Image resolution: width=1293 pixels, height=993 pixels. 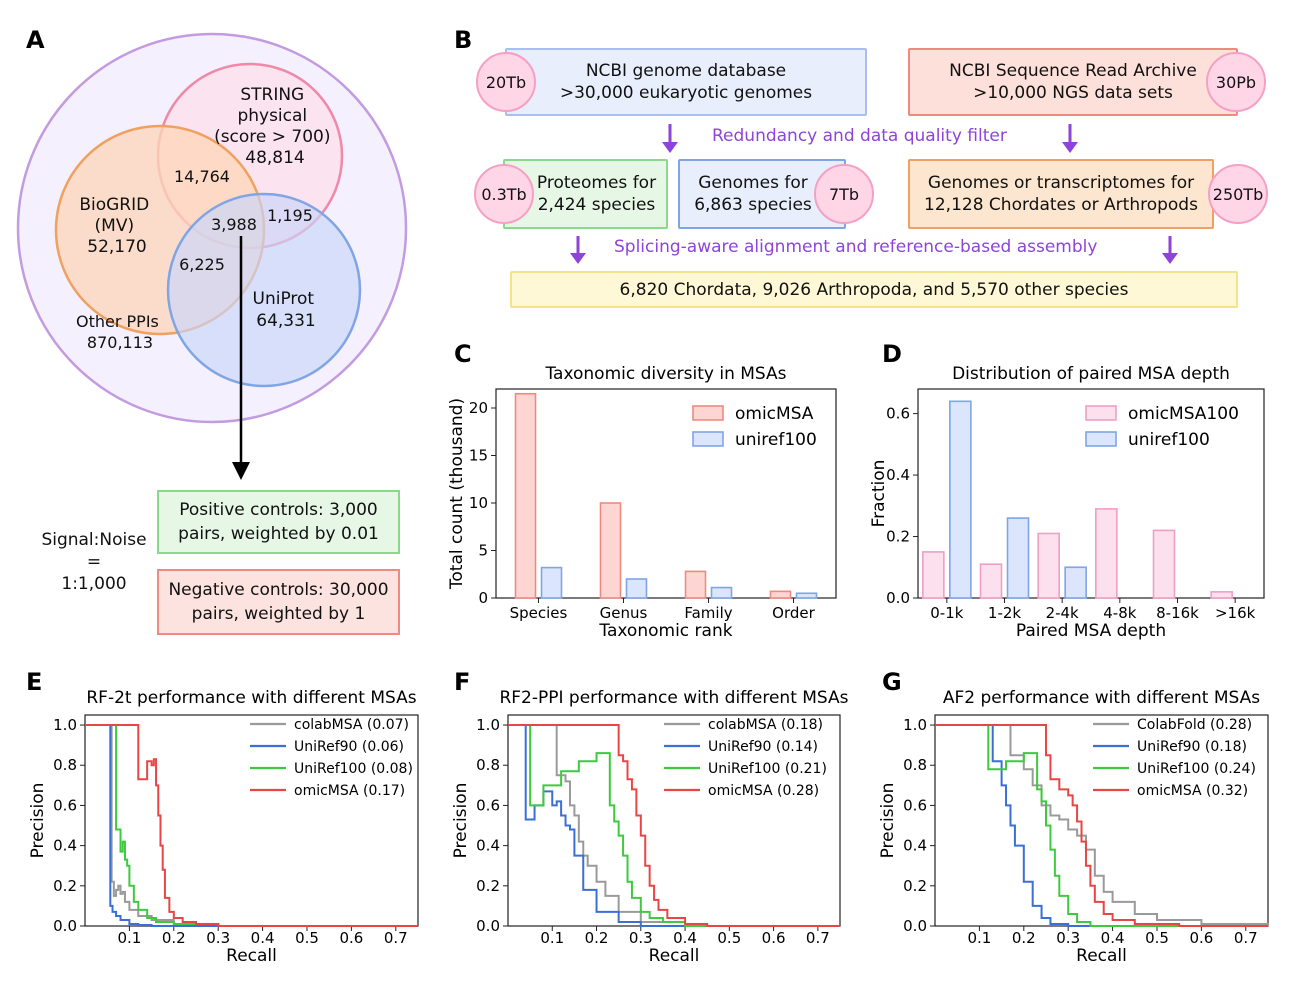 What do you see at coordinates (457, 494) in the screenshot?
I see `y-axis-label: Total count (thousand)` at bounding box center [457, 494].